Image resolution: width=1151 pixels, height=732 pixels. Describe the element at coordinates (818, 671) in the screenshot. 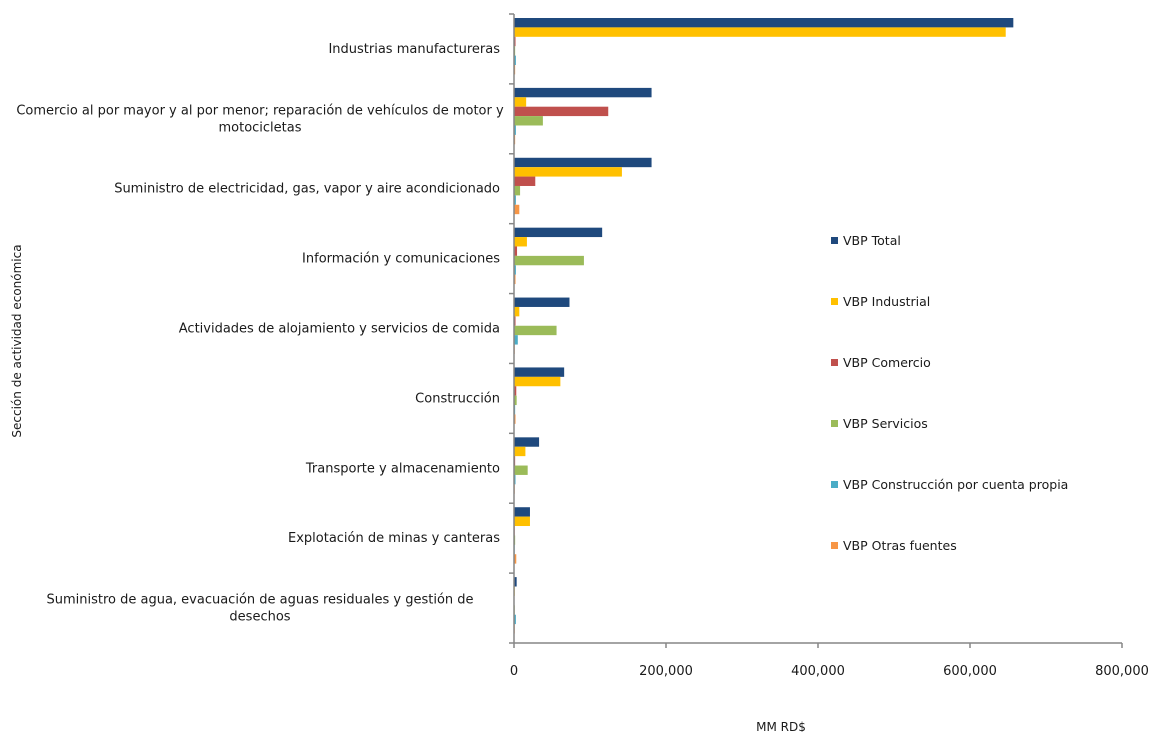

I see `x-tick-label: 400,000` at that location.